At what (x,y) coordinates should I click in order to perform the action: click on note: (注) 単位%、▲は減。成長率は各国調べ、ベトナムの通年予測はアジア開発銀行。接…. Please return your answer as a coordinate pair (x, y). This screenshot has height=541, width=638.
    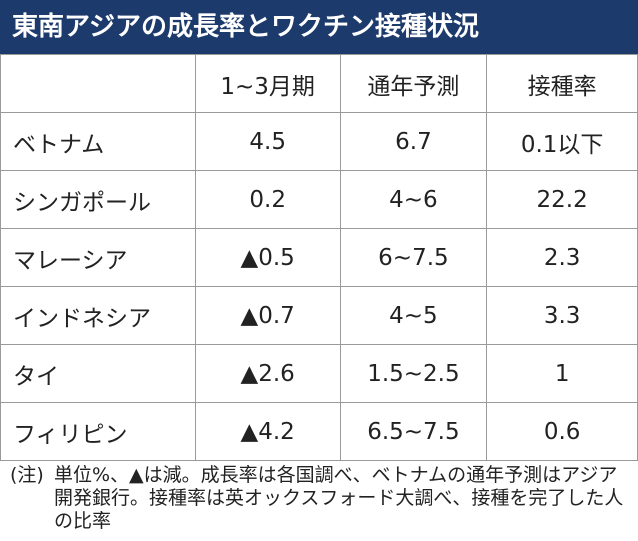
    Looking at the image, I should click on (320, 498).